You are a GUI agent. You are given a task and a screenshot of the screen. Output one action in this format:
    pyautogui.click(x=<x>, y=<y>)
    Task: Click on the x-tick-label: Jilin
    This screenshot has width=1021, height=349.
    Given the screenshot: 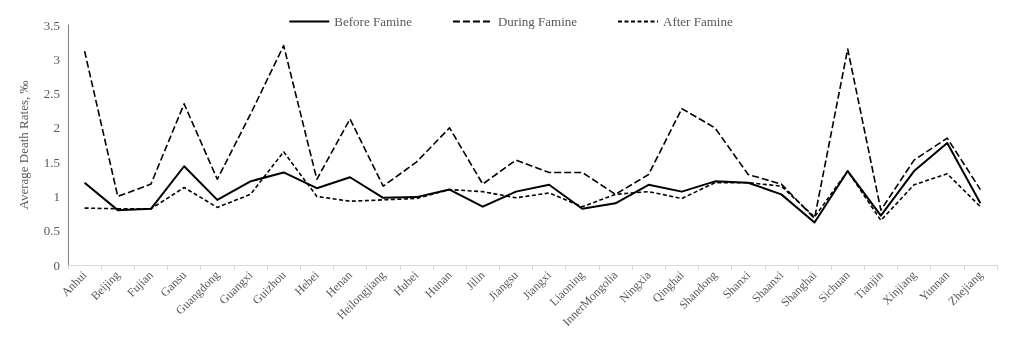 What is the action you would take?
    pyautogui.click(x=475, y=280)
    